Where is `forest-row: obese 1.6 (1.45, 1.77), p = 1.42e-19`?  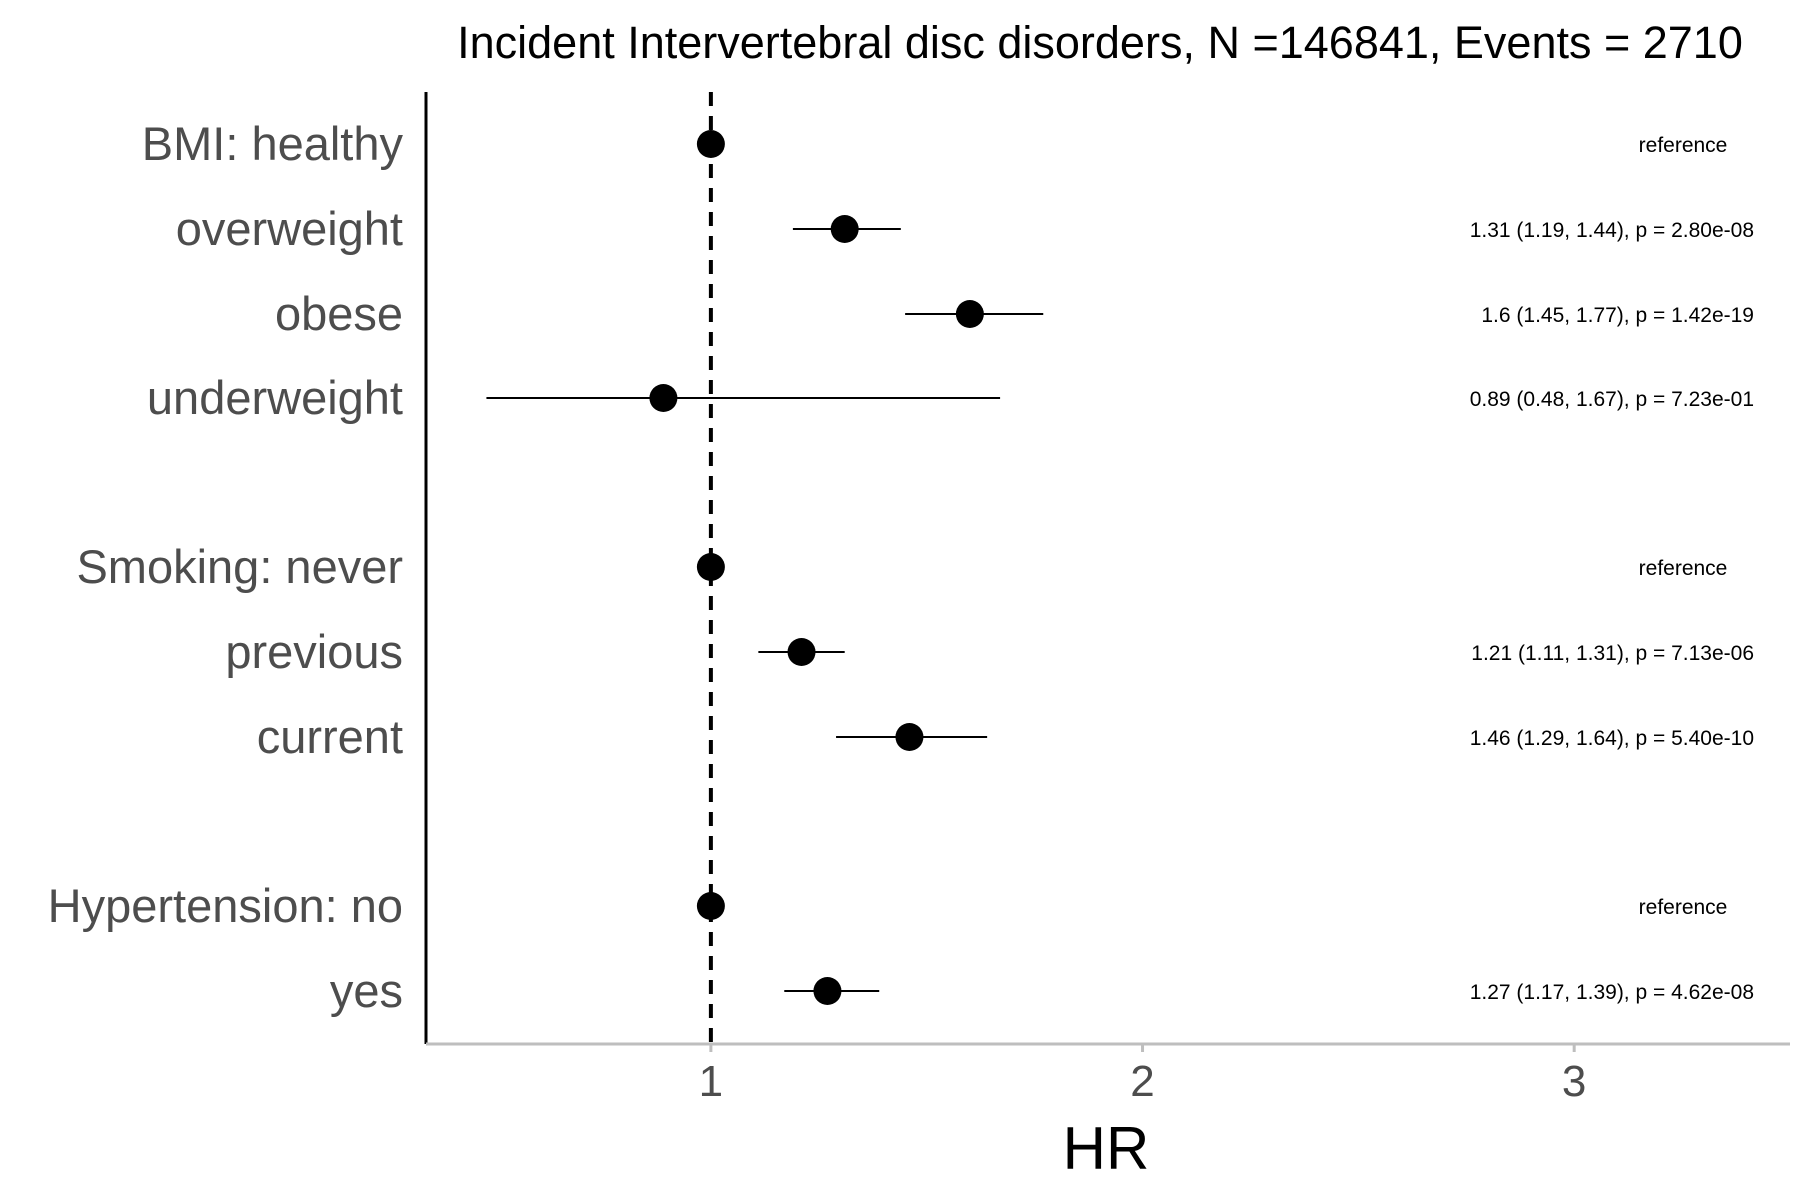 forest-row: obese 1.6 (1.45, 1.77), p = 1.42e-19 is located at coordinates (1014, 313).